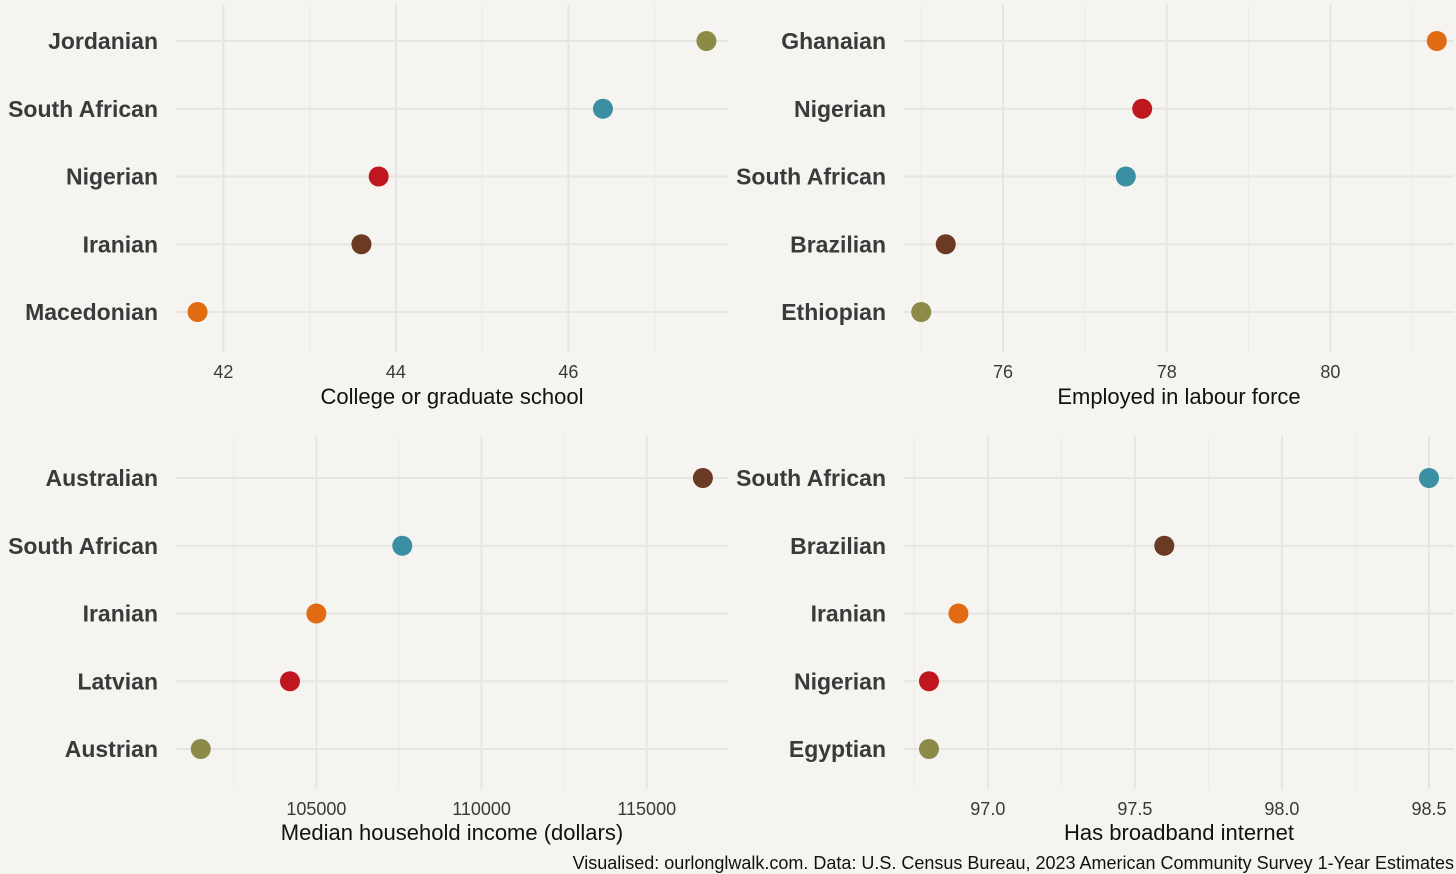  What do you see at coordinates (102, 478) in the screenshot?
I see `category-label: Australian` at bounding box center [102, 478].